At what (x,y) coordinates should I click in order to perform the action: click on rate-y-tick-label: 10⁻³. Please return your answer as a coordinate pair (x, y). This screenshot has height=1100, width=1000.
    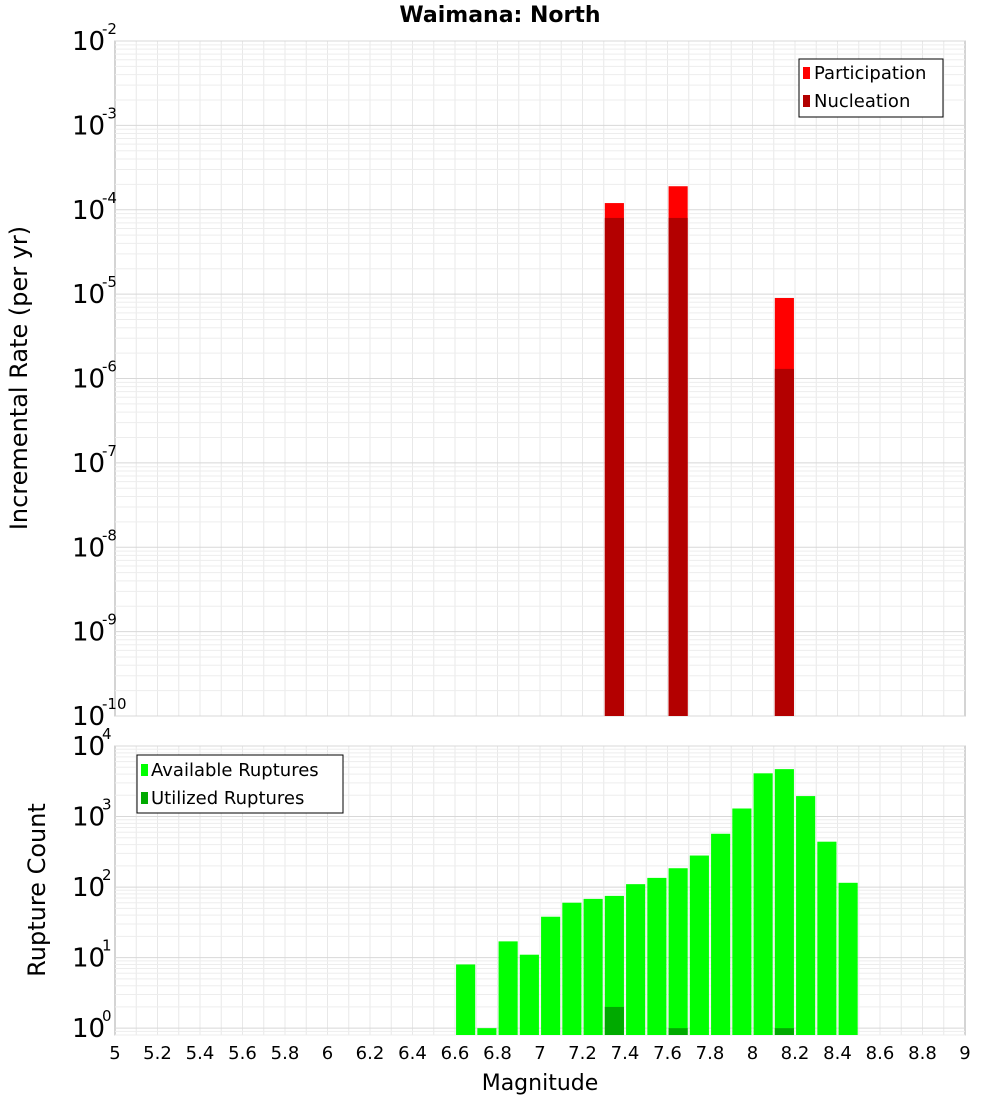
    Looking at the image, I should click on (94, 122).